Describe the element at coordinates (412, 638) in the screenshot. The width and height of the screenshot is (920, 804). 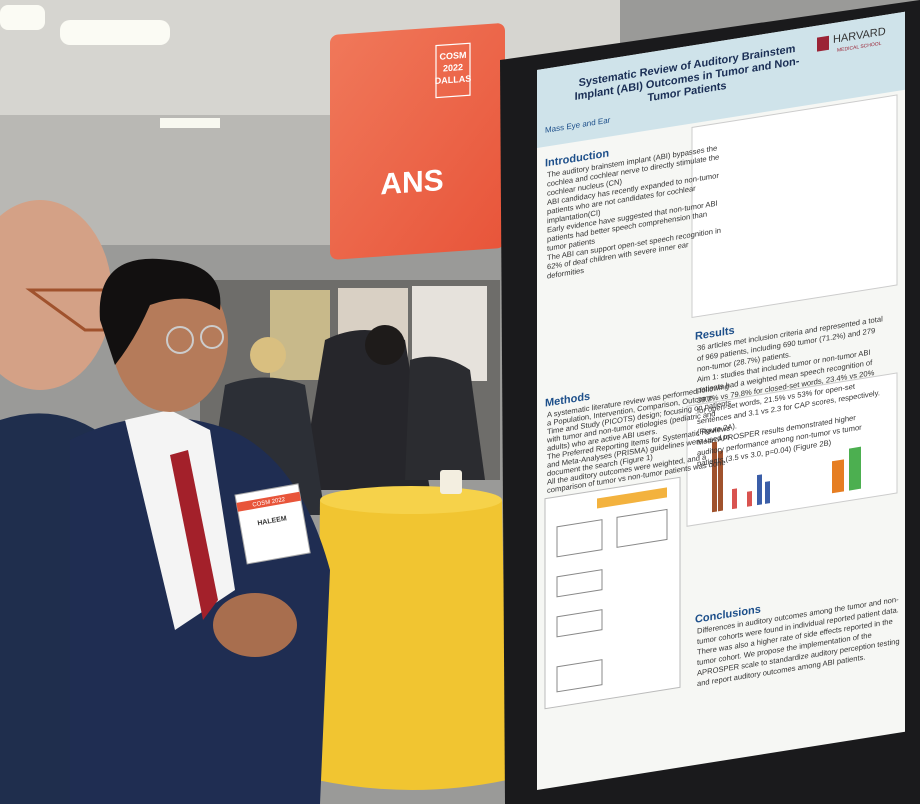
I see `table-cloth` at that location.